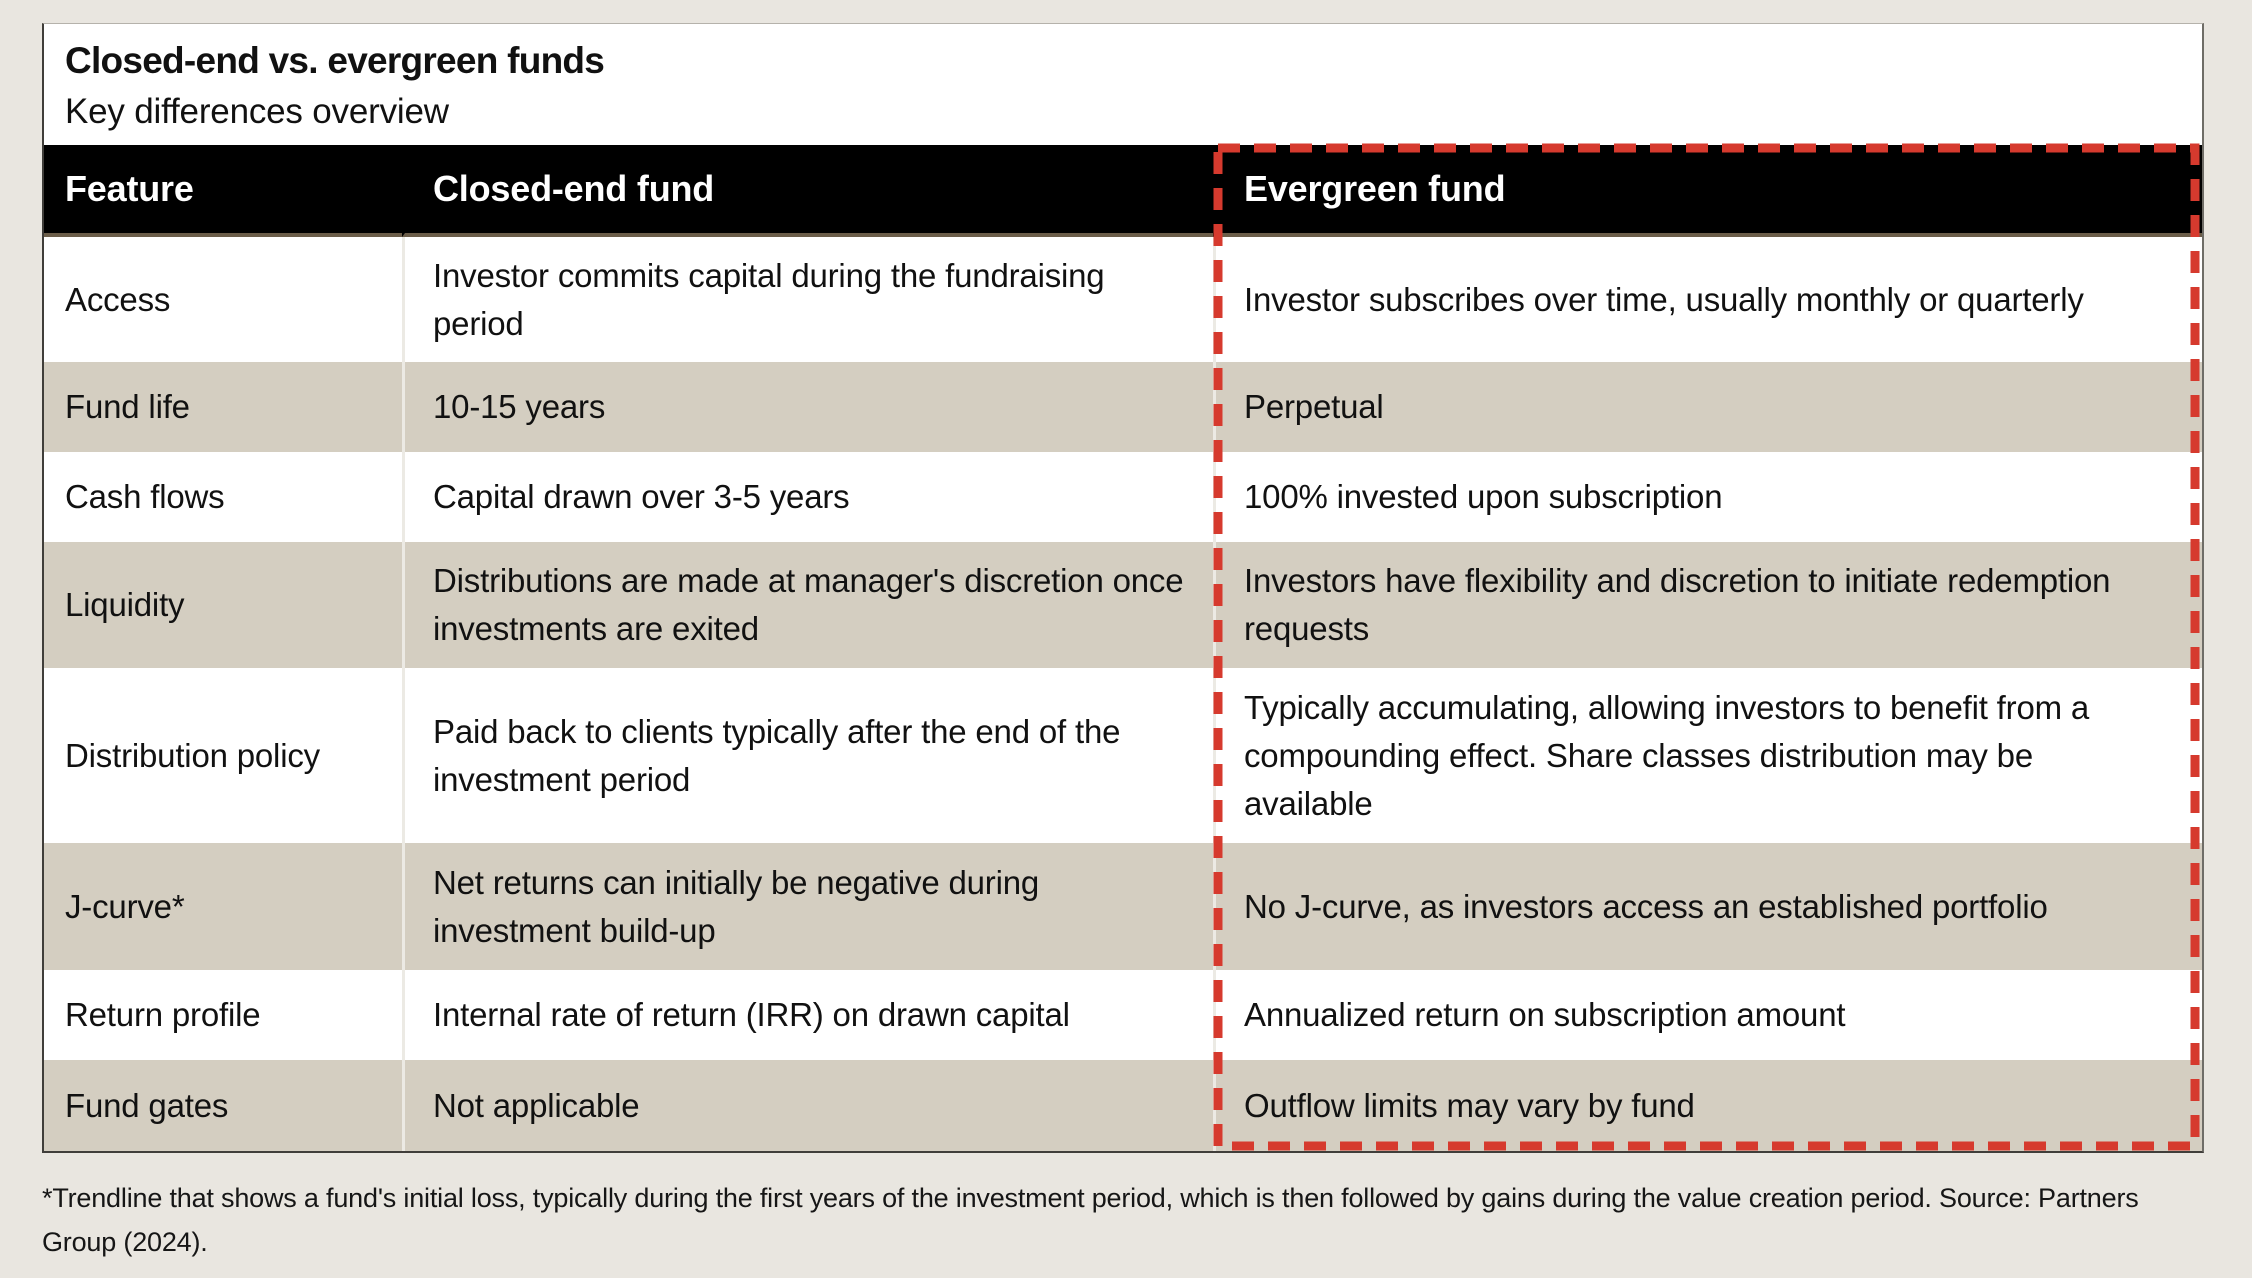  I want to click on header-evergreen-fund: Evergreen fund, so click(1707, 191).